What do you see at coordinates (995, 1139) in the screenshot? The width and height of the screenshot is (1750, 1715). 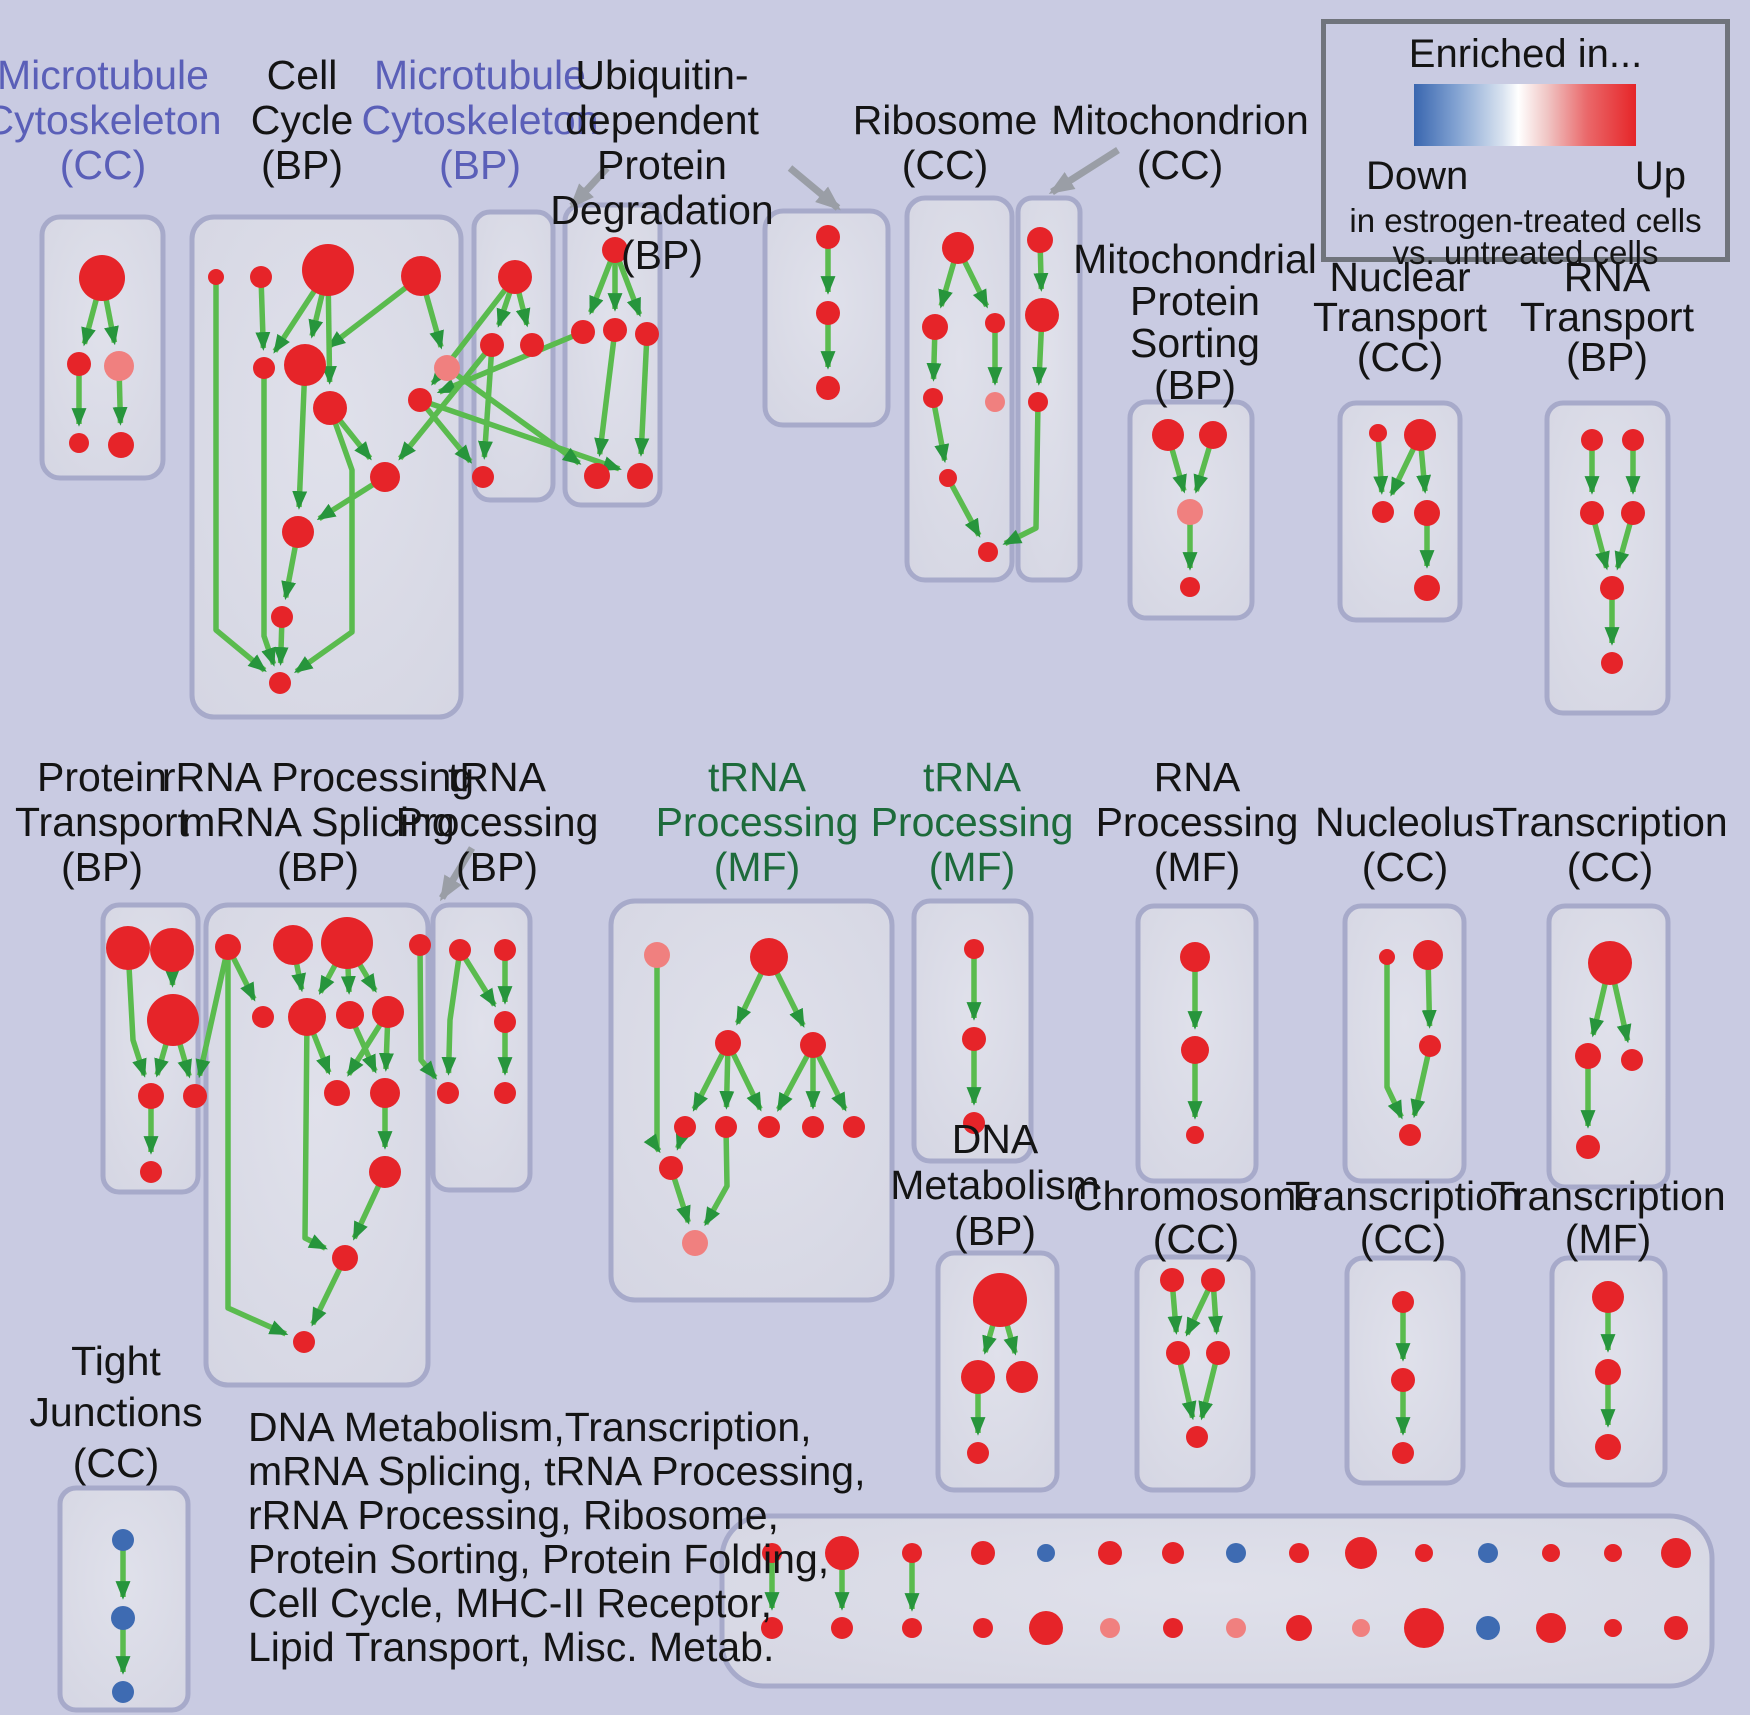 I see `dna-metabolism-label-line-1: DNA` at bounding box center [995, 1139].